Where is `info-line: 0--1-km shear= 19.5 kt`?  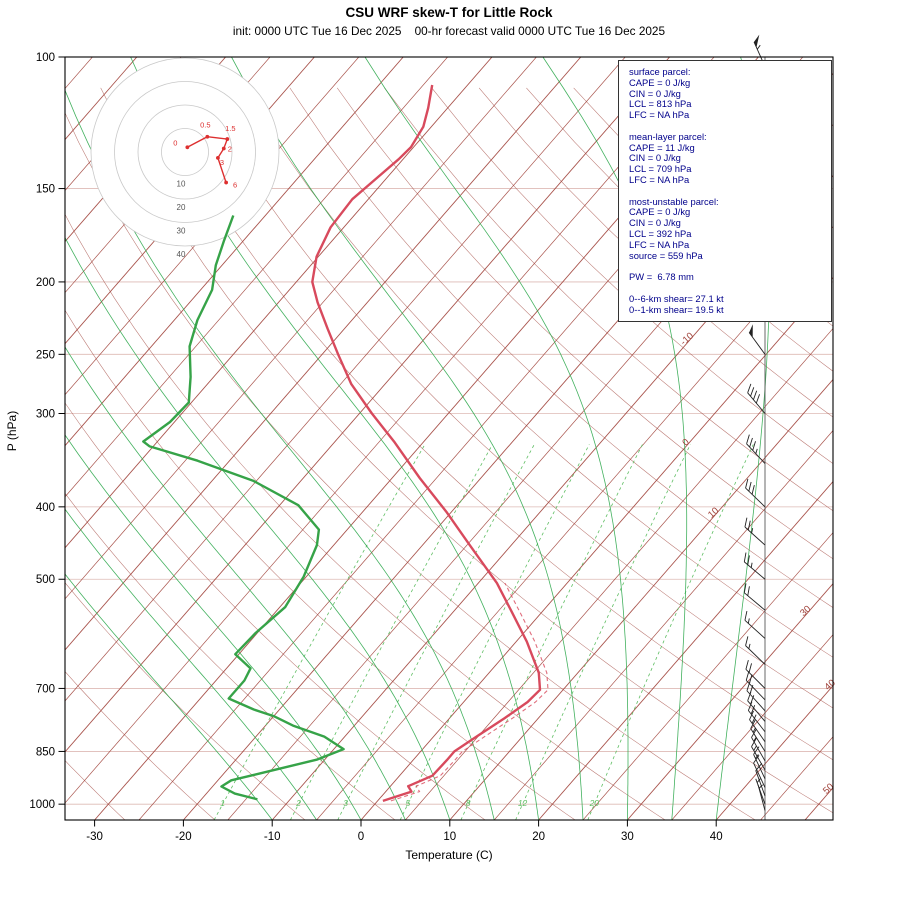 info-line: 0--1-km shear= 19.5 kt is located at coordinates (676, 309).